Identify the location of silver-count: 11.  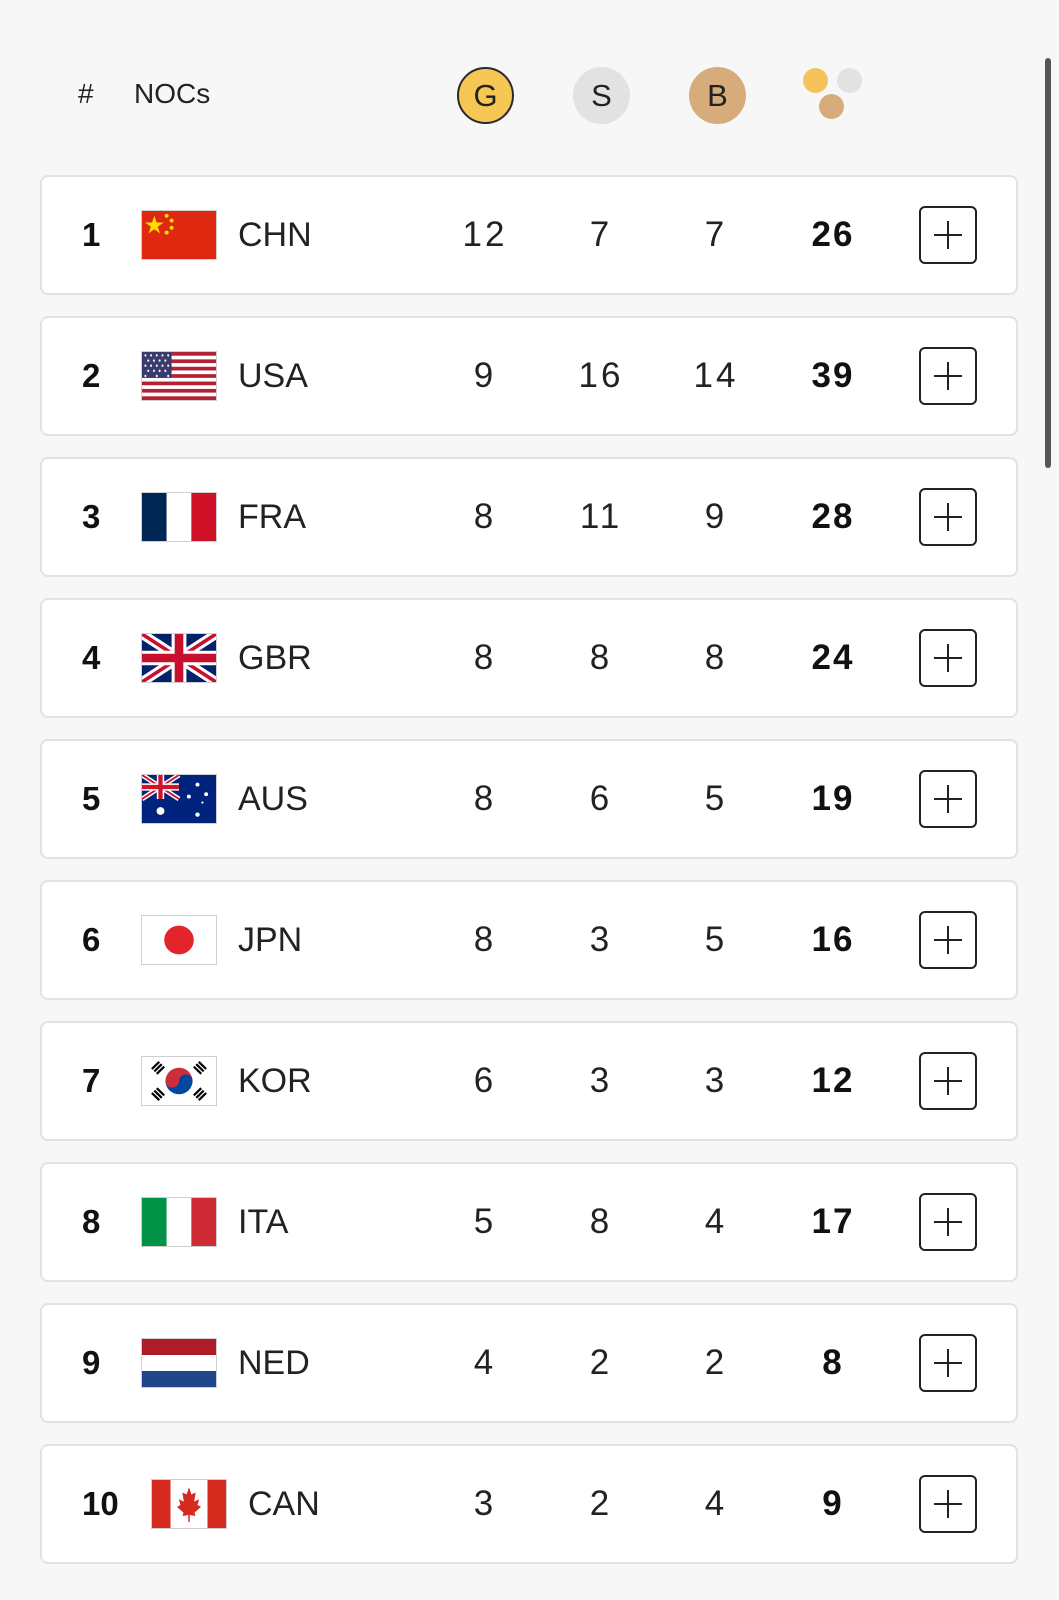
(601, 516).